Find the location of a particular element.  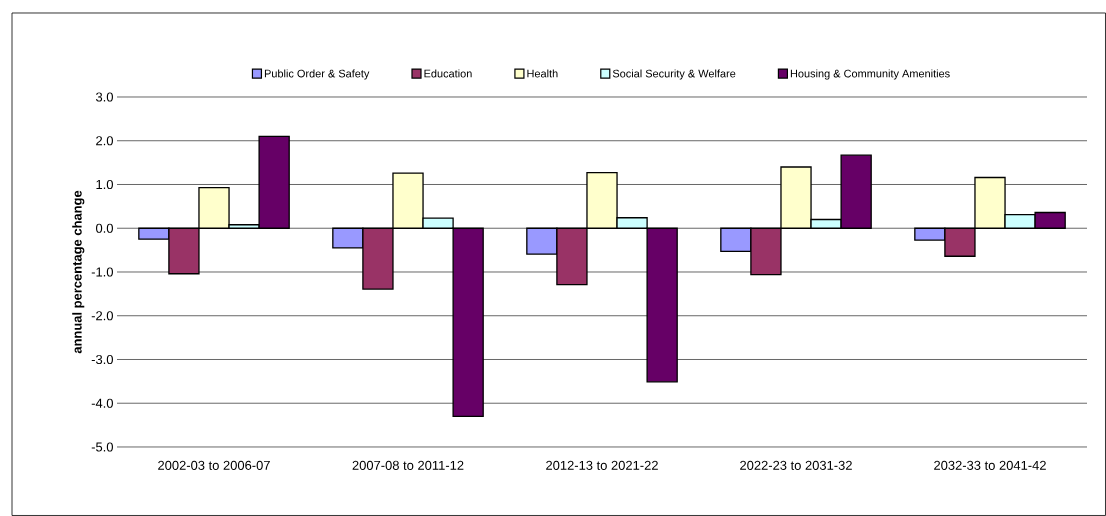

y-tick-label: 0.0 is located at coordinates (104, 228).